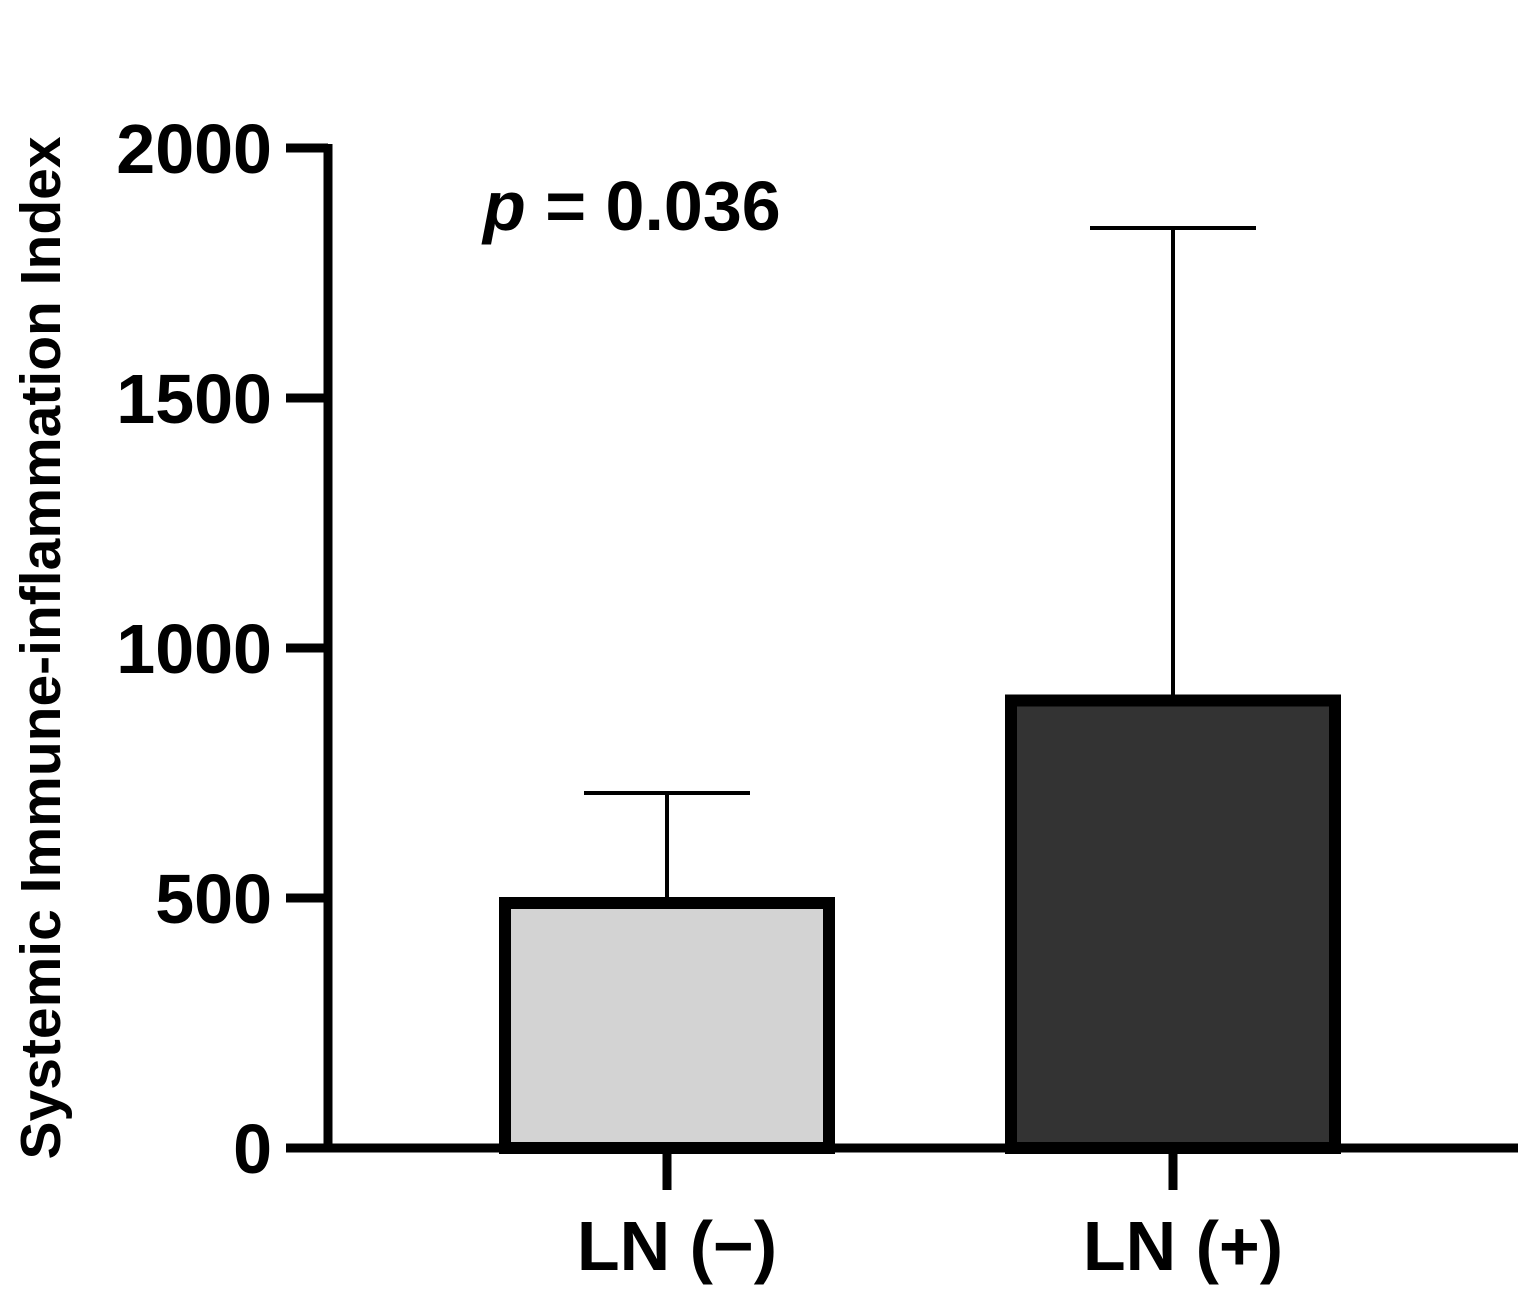  Describe the element at coordinates (677, 1246) in the screenshot. I see `x-tick-label: LN (−)` at that location.